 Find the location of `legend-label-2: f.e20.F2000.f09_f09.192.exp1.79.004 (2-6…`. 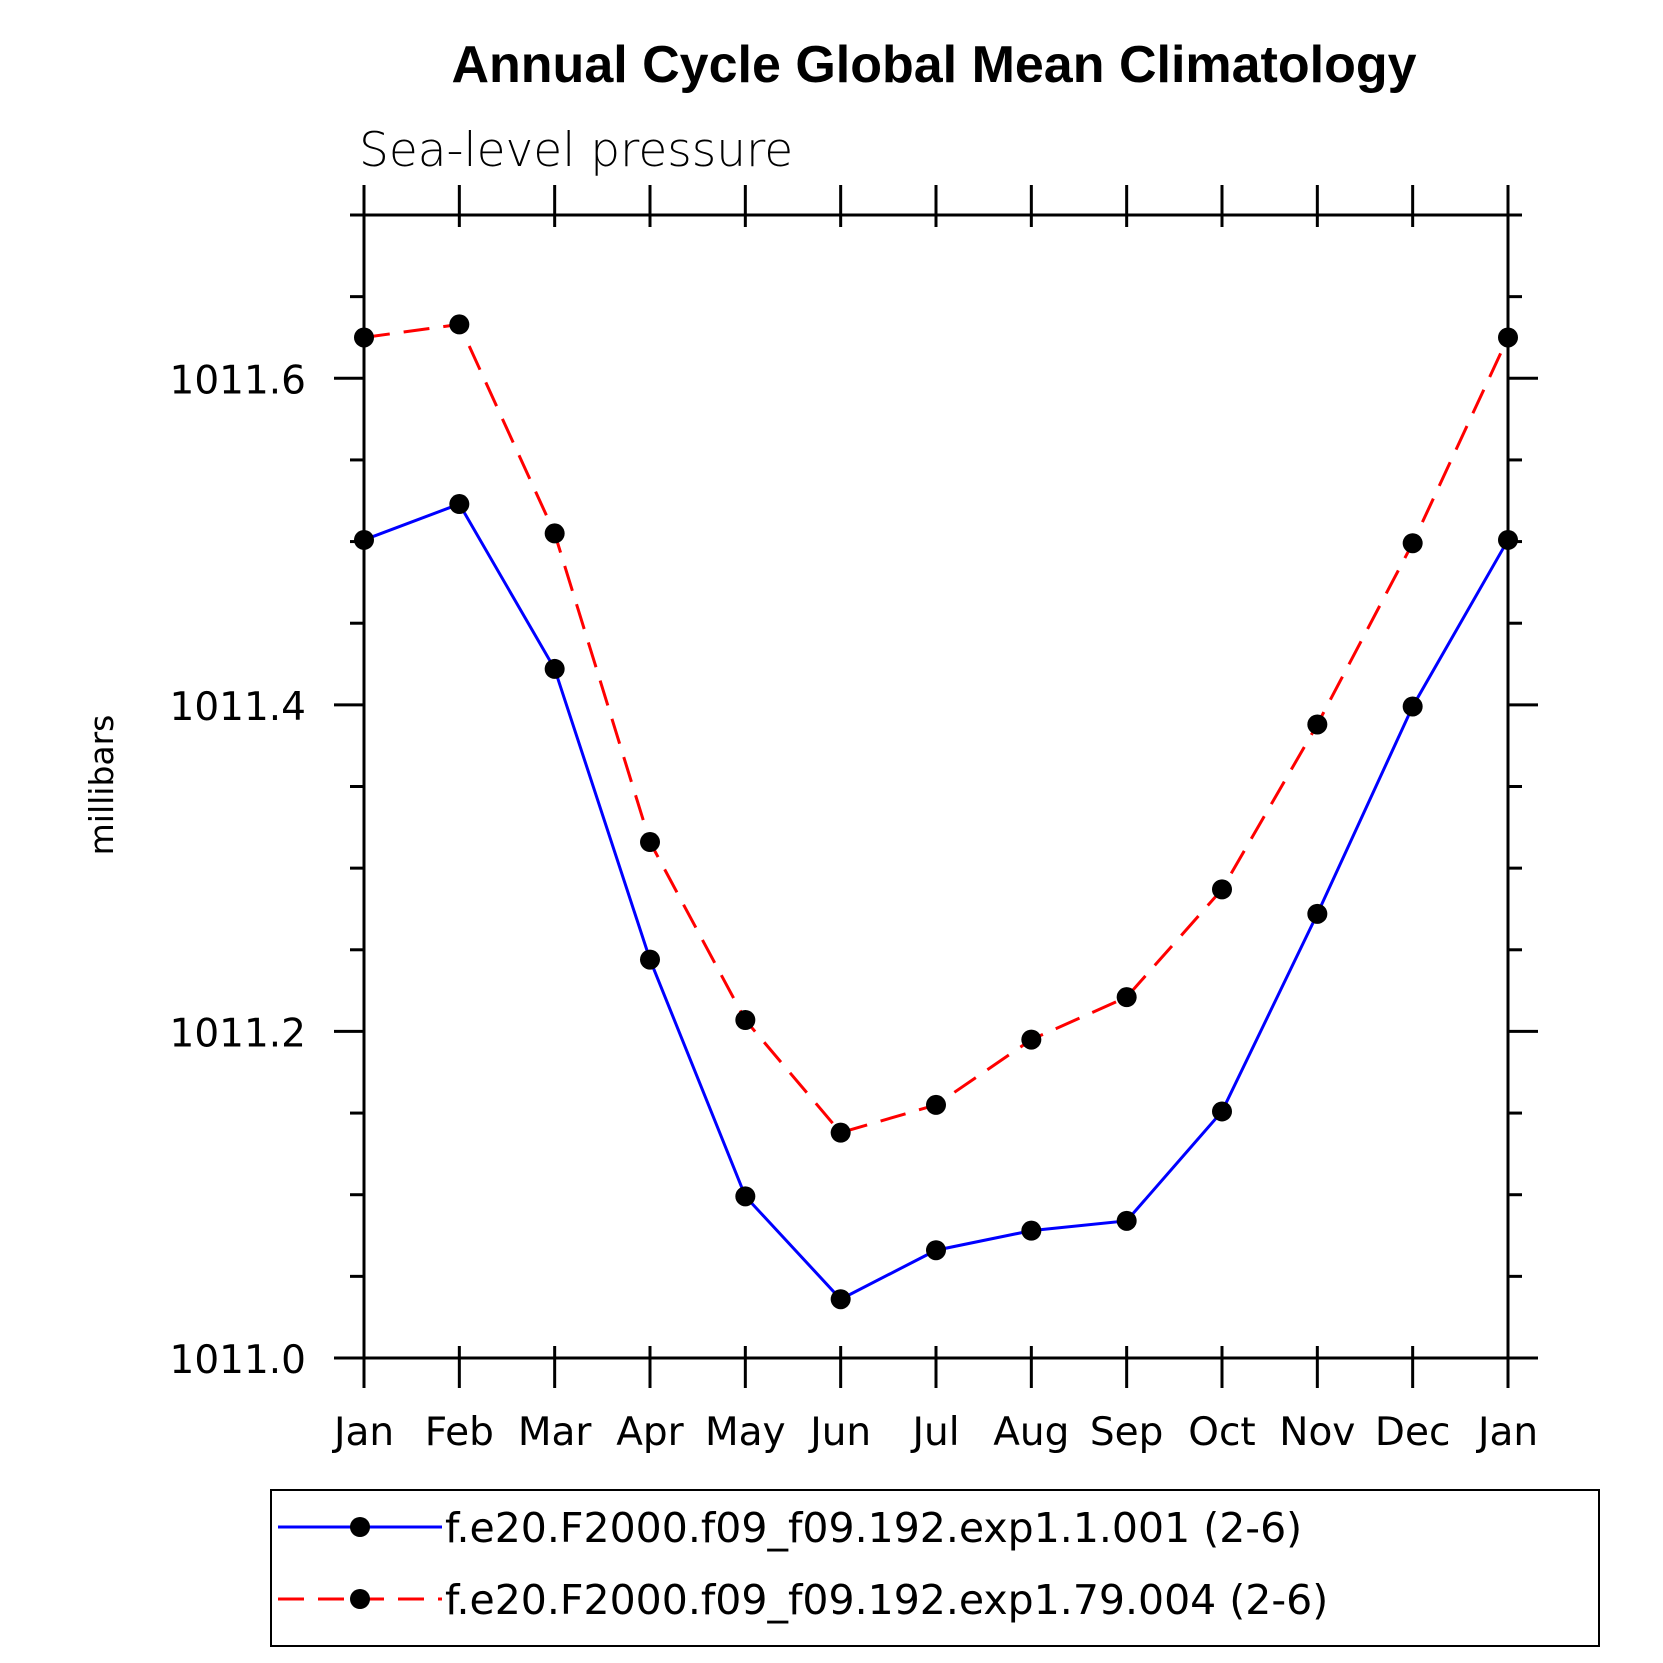

legend-label-2: f.e20.F2000.f09_f09.192.exp1.79.004 (2-6… is located at coordinates (886, 1600).